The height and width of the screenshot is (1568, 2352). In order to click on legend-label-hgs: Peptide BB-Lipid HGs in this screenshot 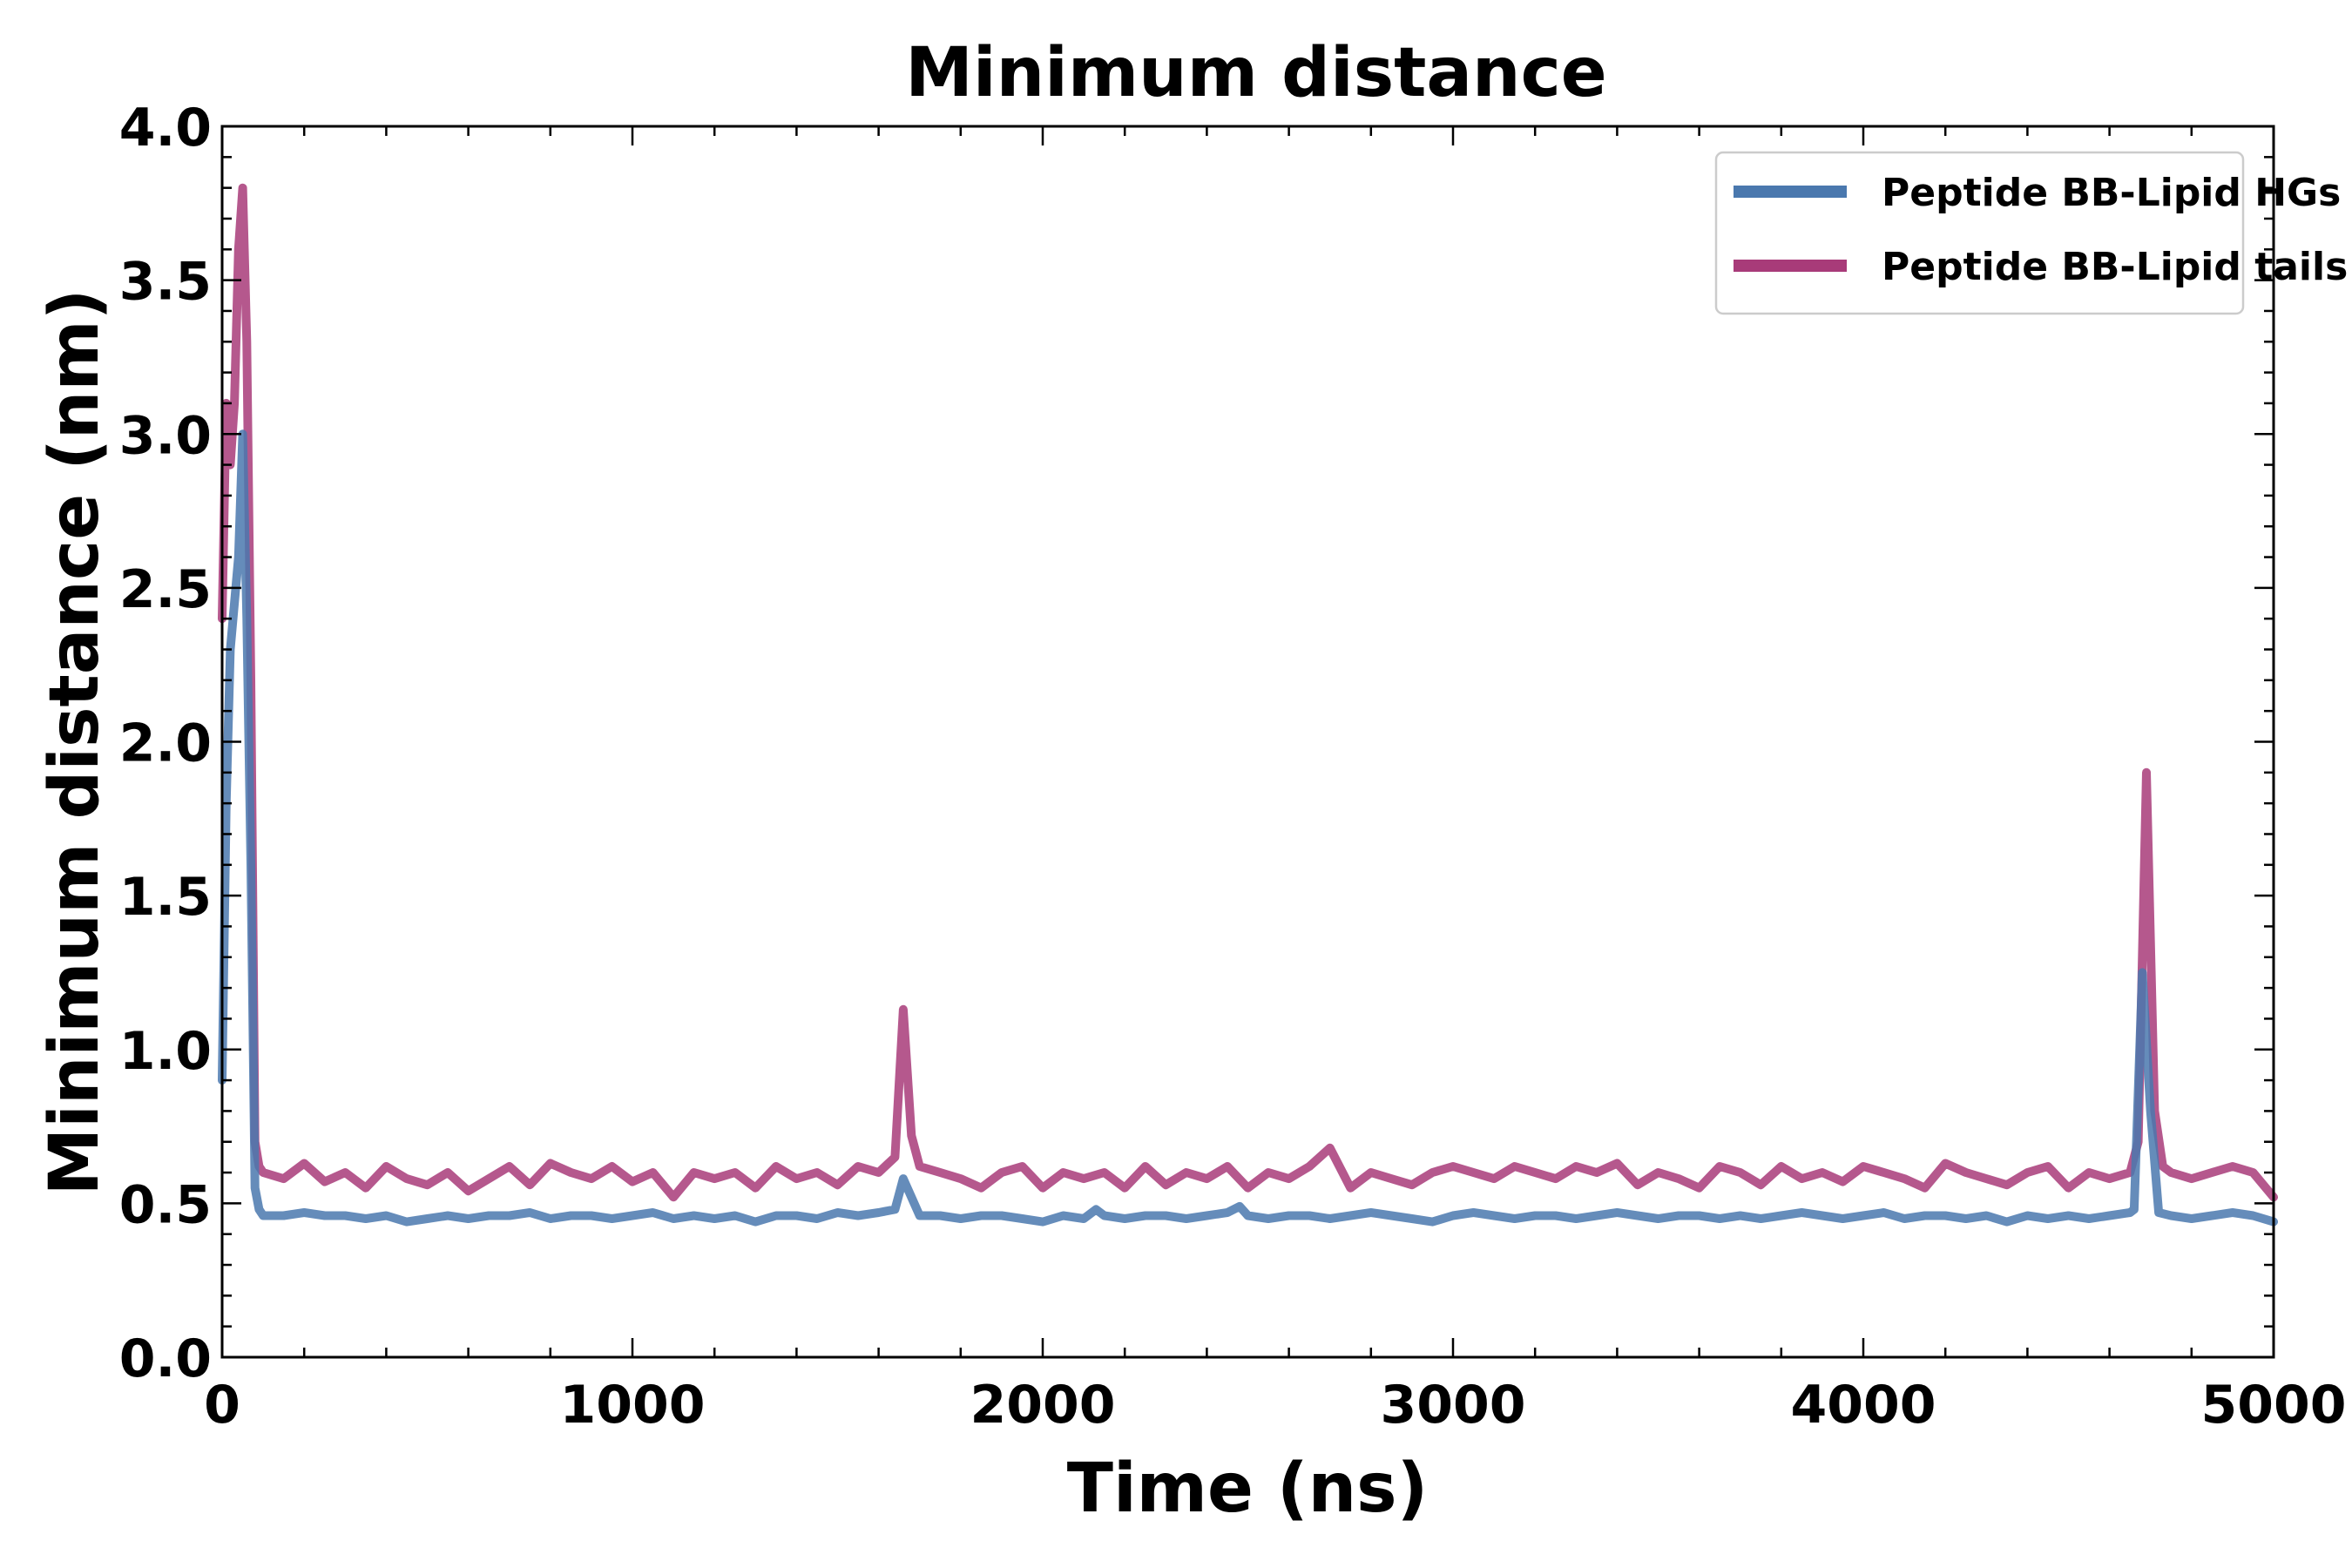, I will do `click(2112, 193)`.